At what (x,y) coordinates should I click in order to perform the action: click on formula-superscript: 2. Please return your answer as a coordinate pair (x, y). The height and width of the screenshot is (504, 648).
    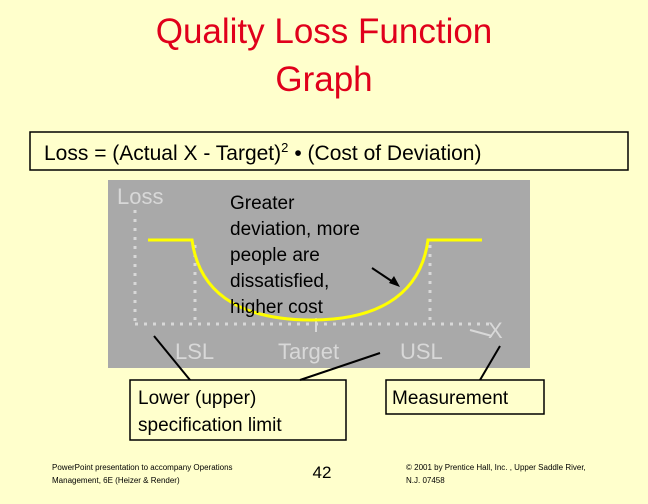
    Looking at the image, I should click on (284, 147).